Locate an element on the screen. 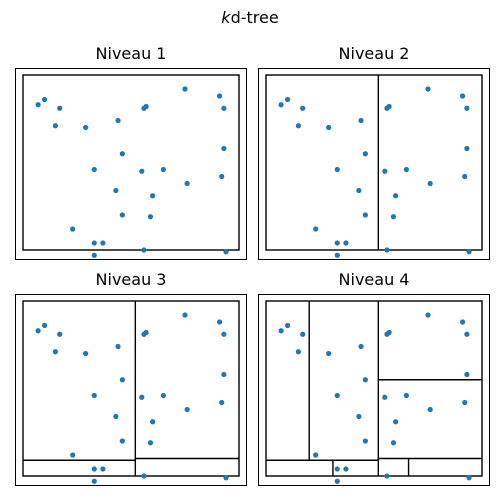  figure-title-italic: k is located at coordinates (226, 17).